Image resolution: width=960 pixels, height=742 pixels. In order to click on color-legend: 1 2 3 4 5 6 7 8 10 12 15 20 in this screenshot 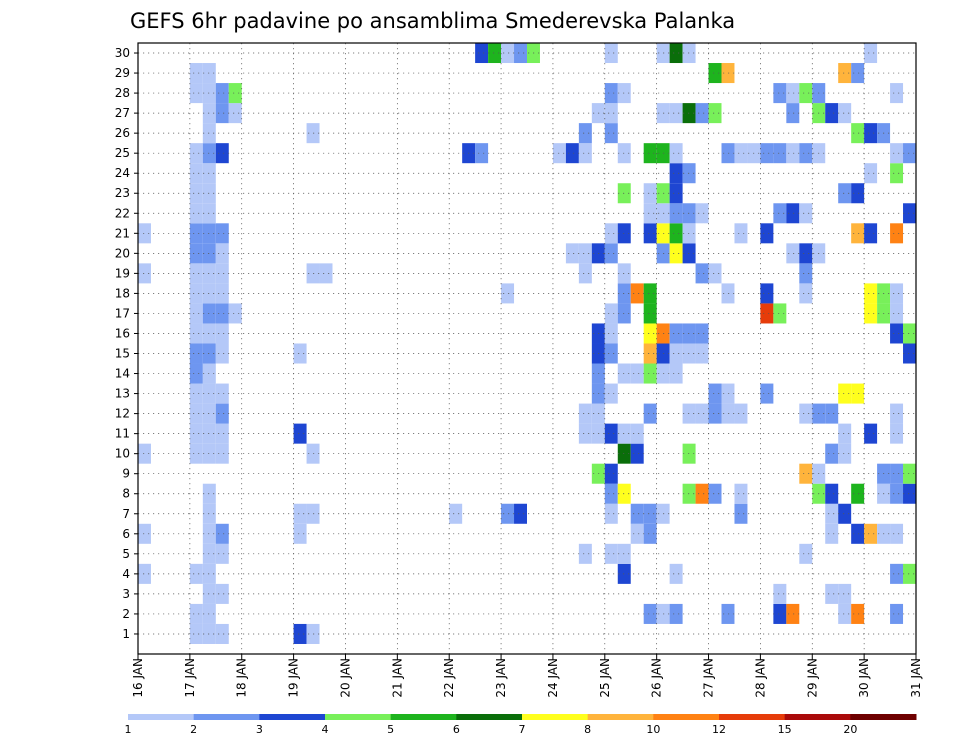, I will do `click(521, 725)`.